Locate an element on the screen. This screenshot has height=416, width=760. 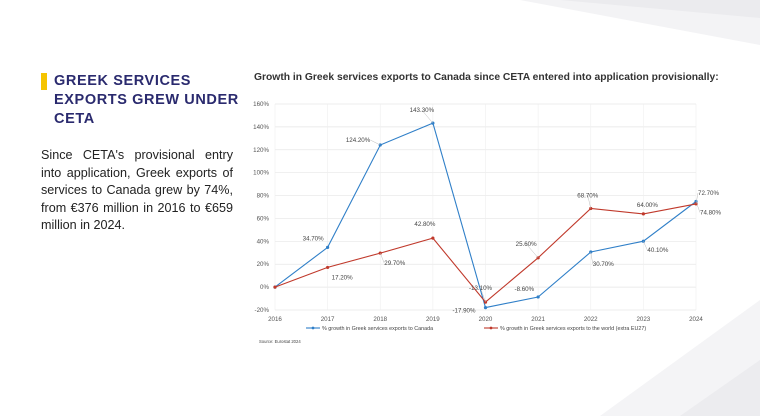
y-tick-label: 20% is located at coordinates (263, 264).